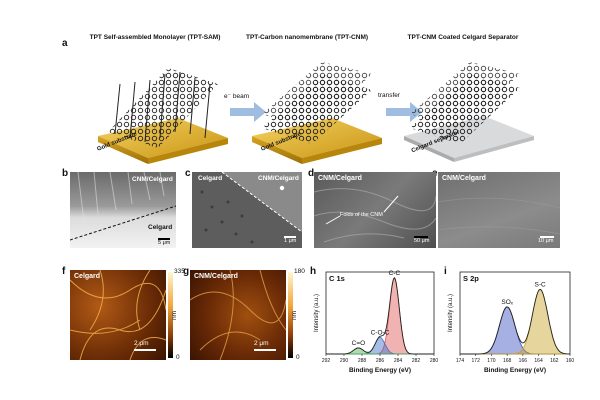 Image resolution: width=600 pixels, height=400 pixels. What do you see at coordinates (476, 361) in the screenshot?
I see `x-tick-label-1: 172` at bounding box center [476, 361].